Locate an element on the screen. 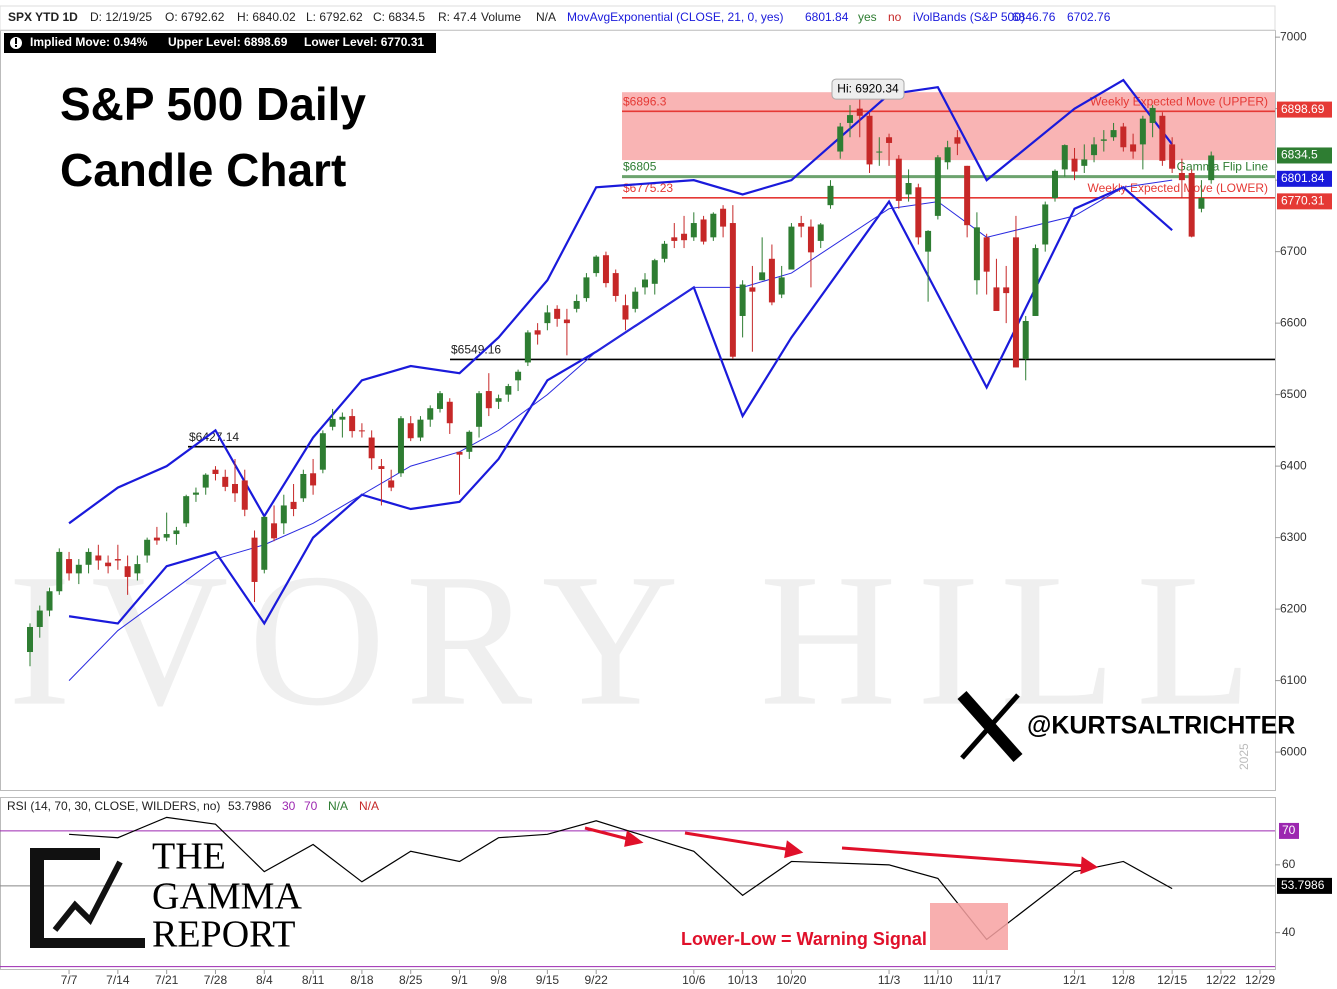 This screenshot has width=1337, height=989. x-tick-label: 9/1 is located at coordinates (459, 980).